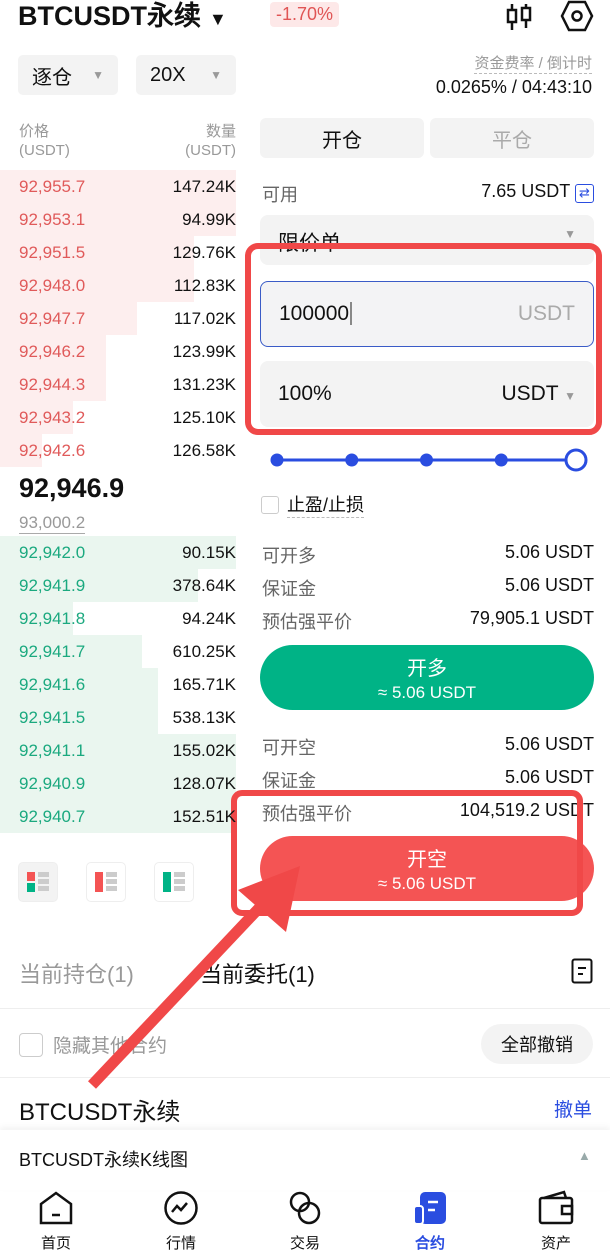 This screenshot has width=610, height=1260. Describe the element at coordinates (428, 813) in the screenshot. I see `info-row: 预估强平价 104,519.2 USDT` at that location.